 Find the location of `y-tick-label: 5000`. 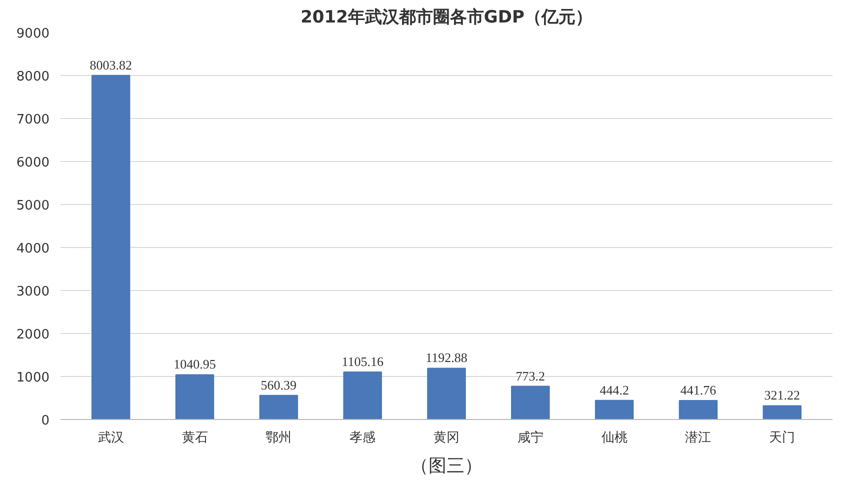

y-tick-label: 5000 is located at coordinates (33, 206).